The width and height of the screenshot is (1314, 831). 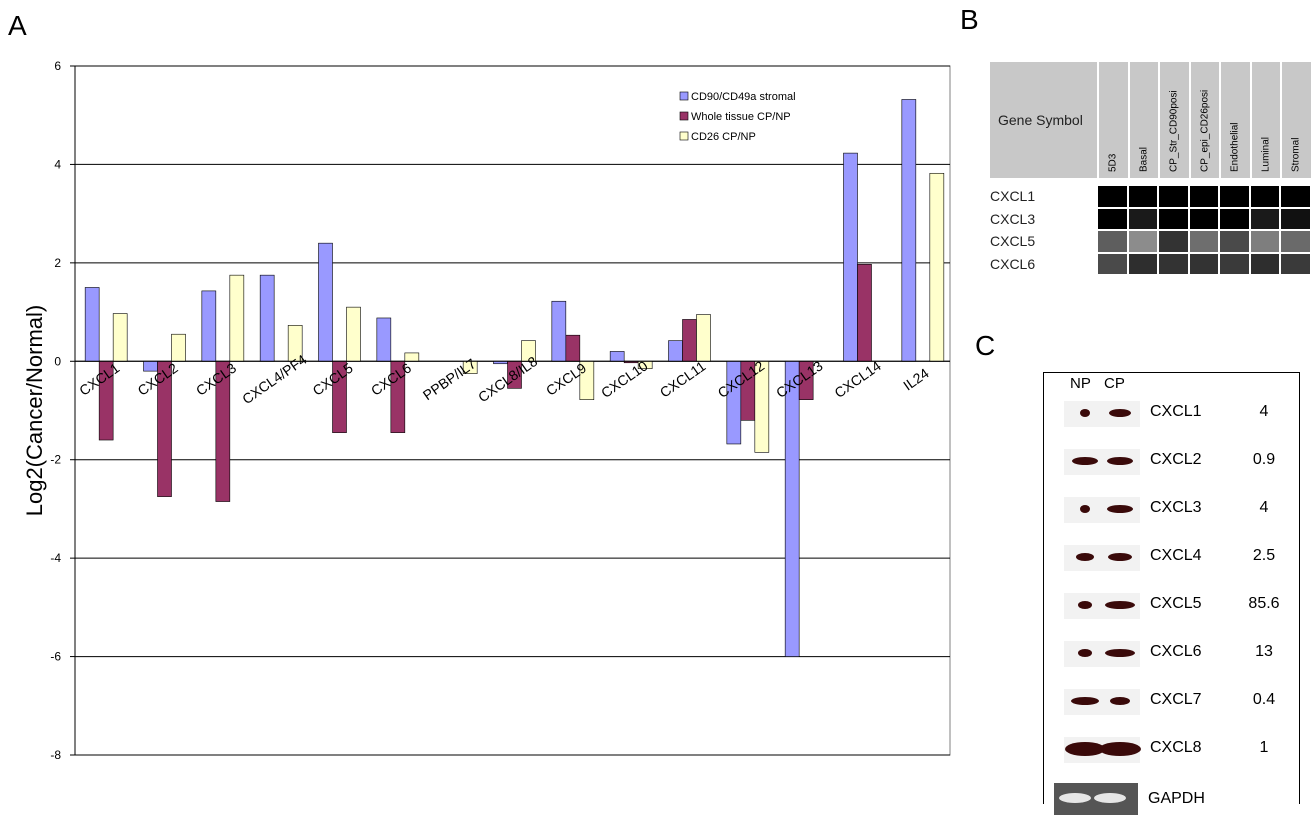 I want to click on y-tick-label: -8, so click(x=55, y=755).